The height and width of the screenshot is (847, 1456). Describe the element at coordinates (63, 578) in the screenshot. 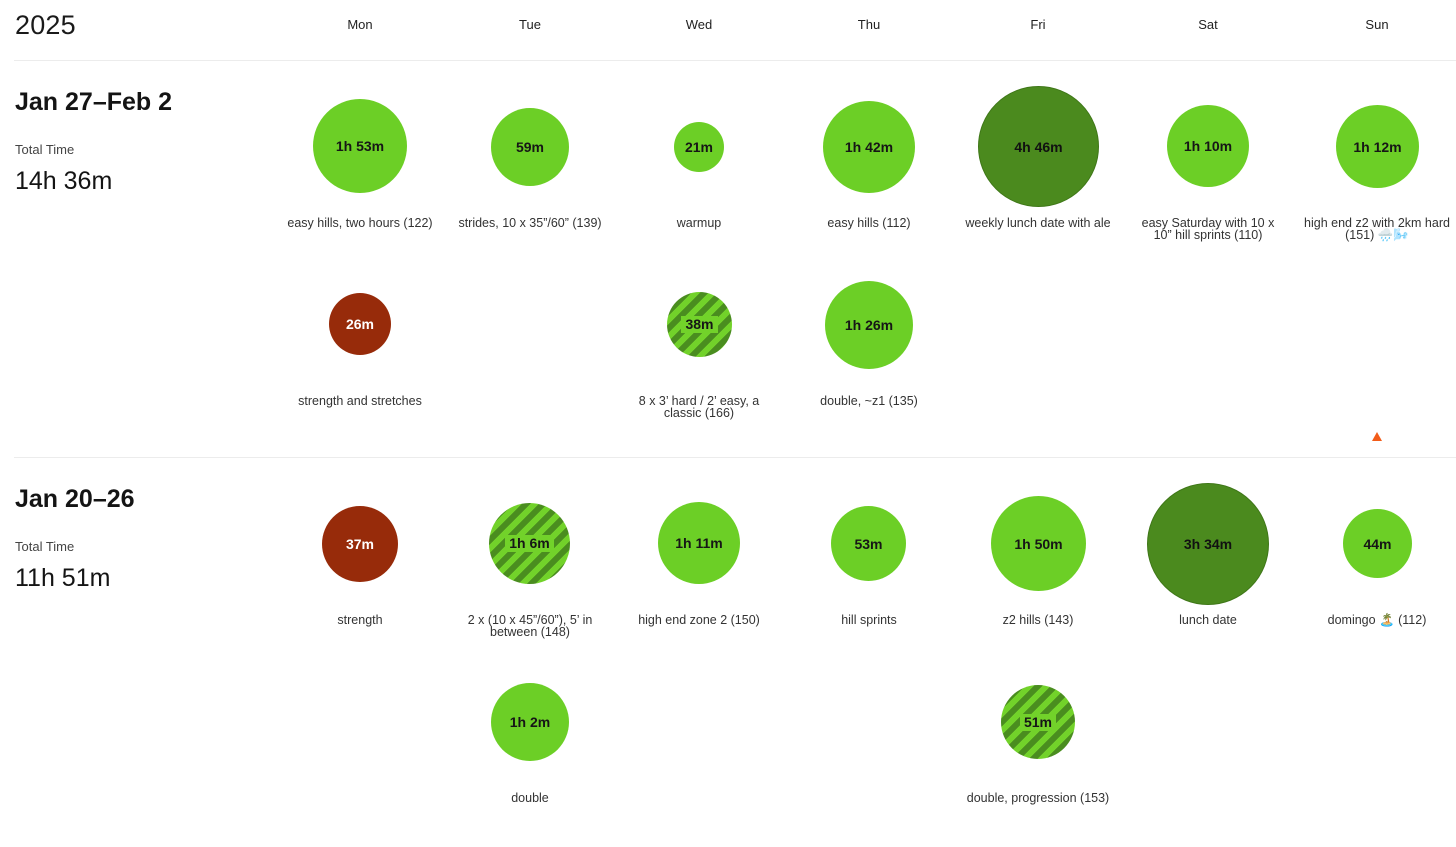

I see `total-time-value: 11h 51m` at that location.